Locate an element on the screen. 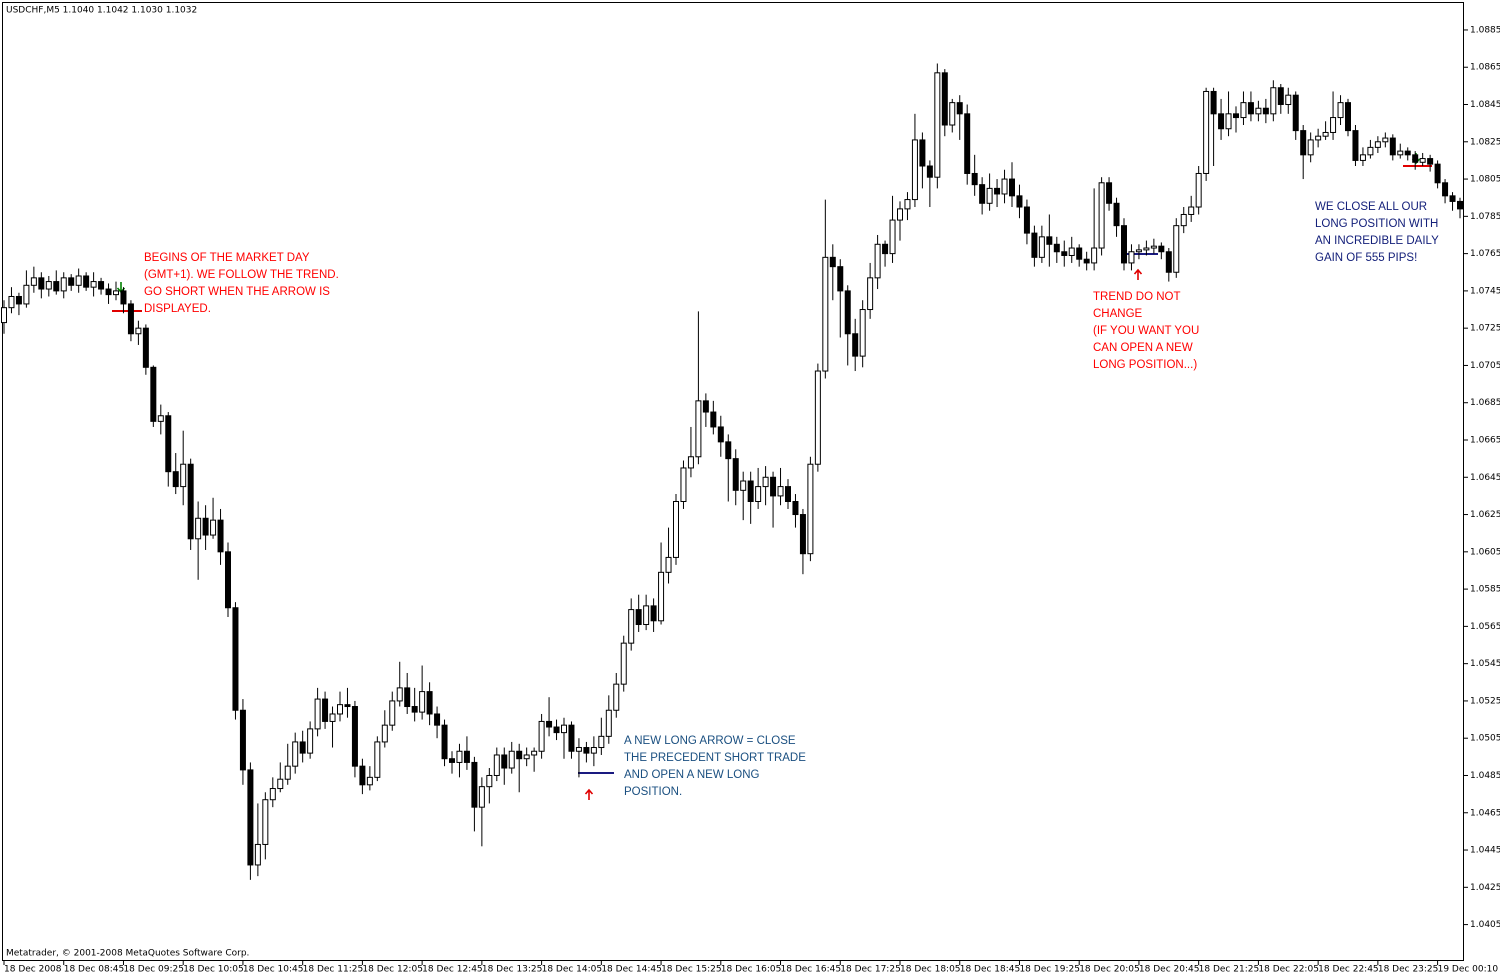  y-tick-label: 1.0525 is located at coordinates (1485, 701).